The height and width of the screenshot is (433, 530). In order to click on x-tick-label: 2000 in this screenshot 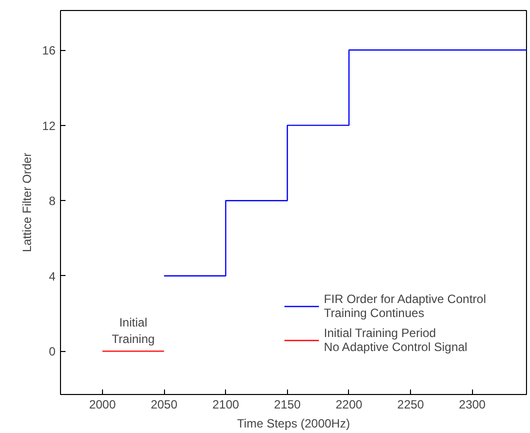, I will do `click(102, 405)`.